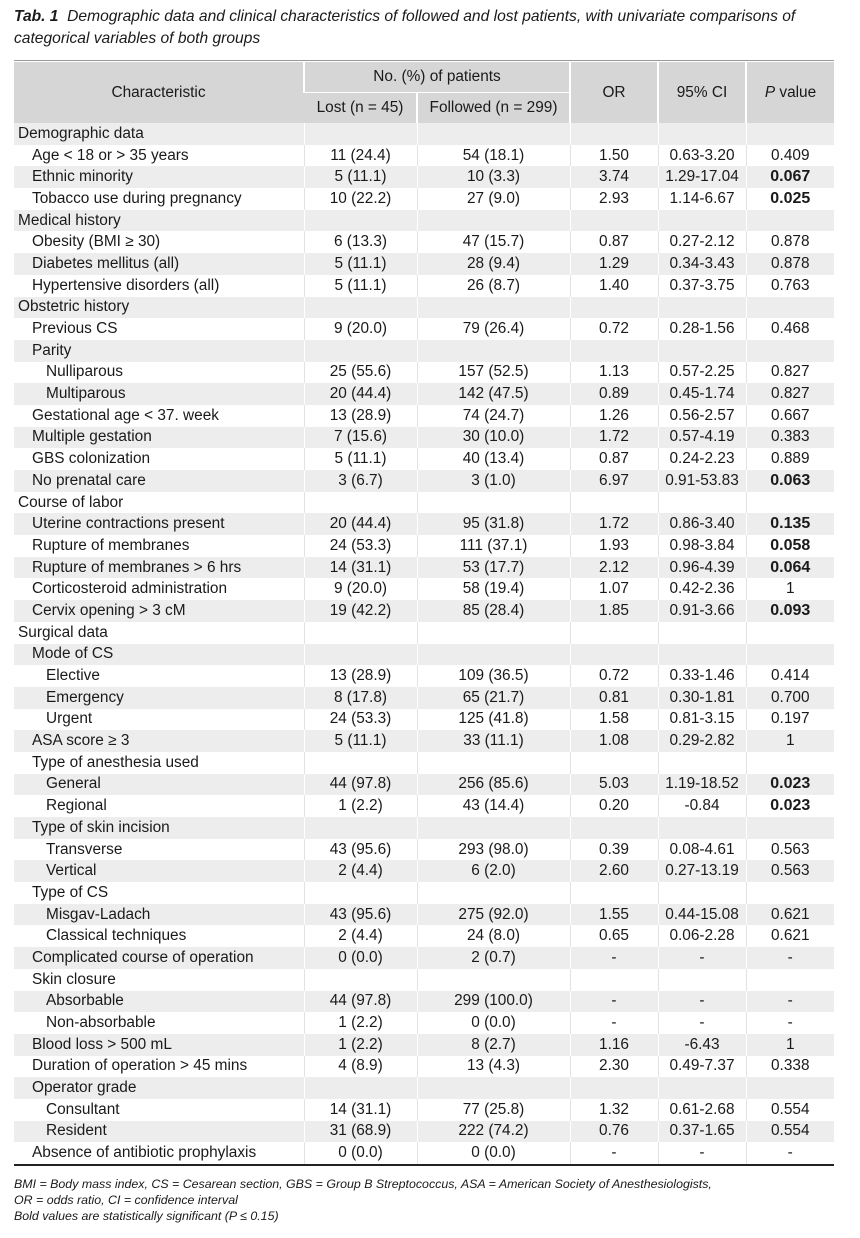 The image size is (860, 1238). I want to click on cell-ci: 0.56-2.57, so click(701, 415).